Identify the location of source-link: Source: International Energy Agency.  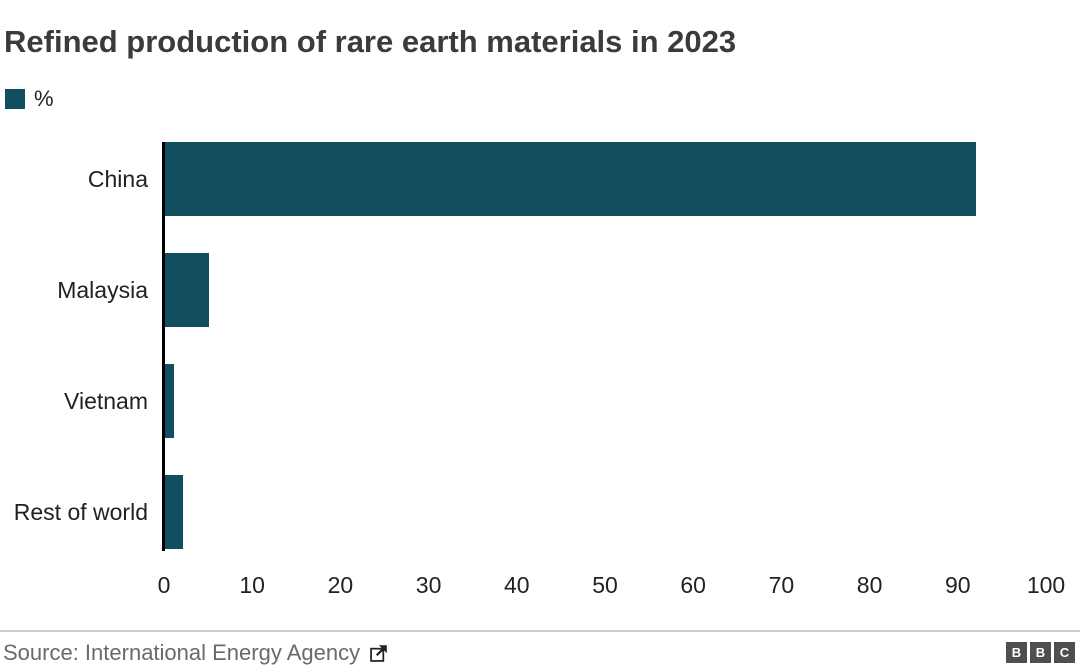
(196, 653).